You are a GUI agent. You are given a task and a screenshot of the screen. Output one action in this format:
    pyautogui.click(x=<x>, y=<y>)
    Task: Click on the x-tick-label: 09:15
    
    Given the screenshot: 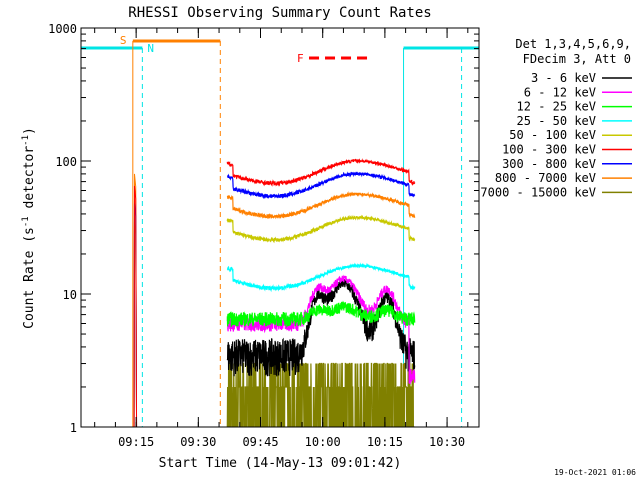 What is the action you would take?
    pyautogui.click(x=136, y=442)
    